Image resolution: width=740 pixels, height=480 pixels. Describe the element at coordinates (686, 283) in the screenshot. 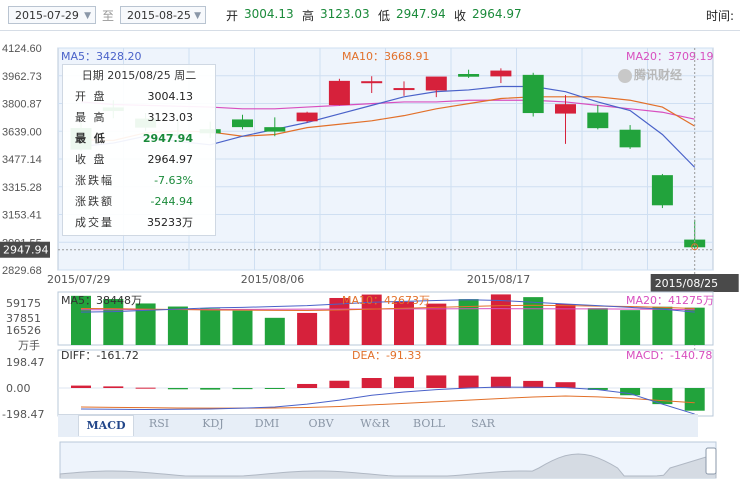

I see `cursor-date-label: 2015/08/25` at that location.